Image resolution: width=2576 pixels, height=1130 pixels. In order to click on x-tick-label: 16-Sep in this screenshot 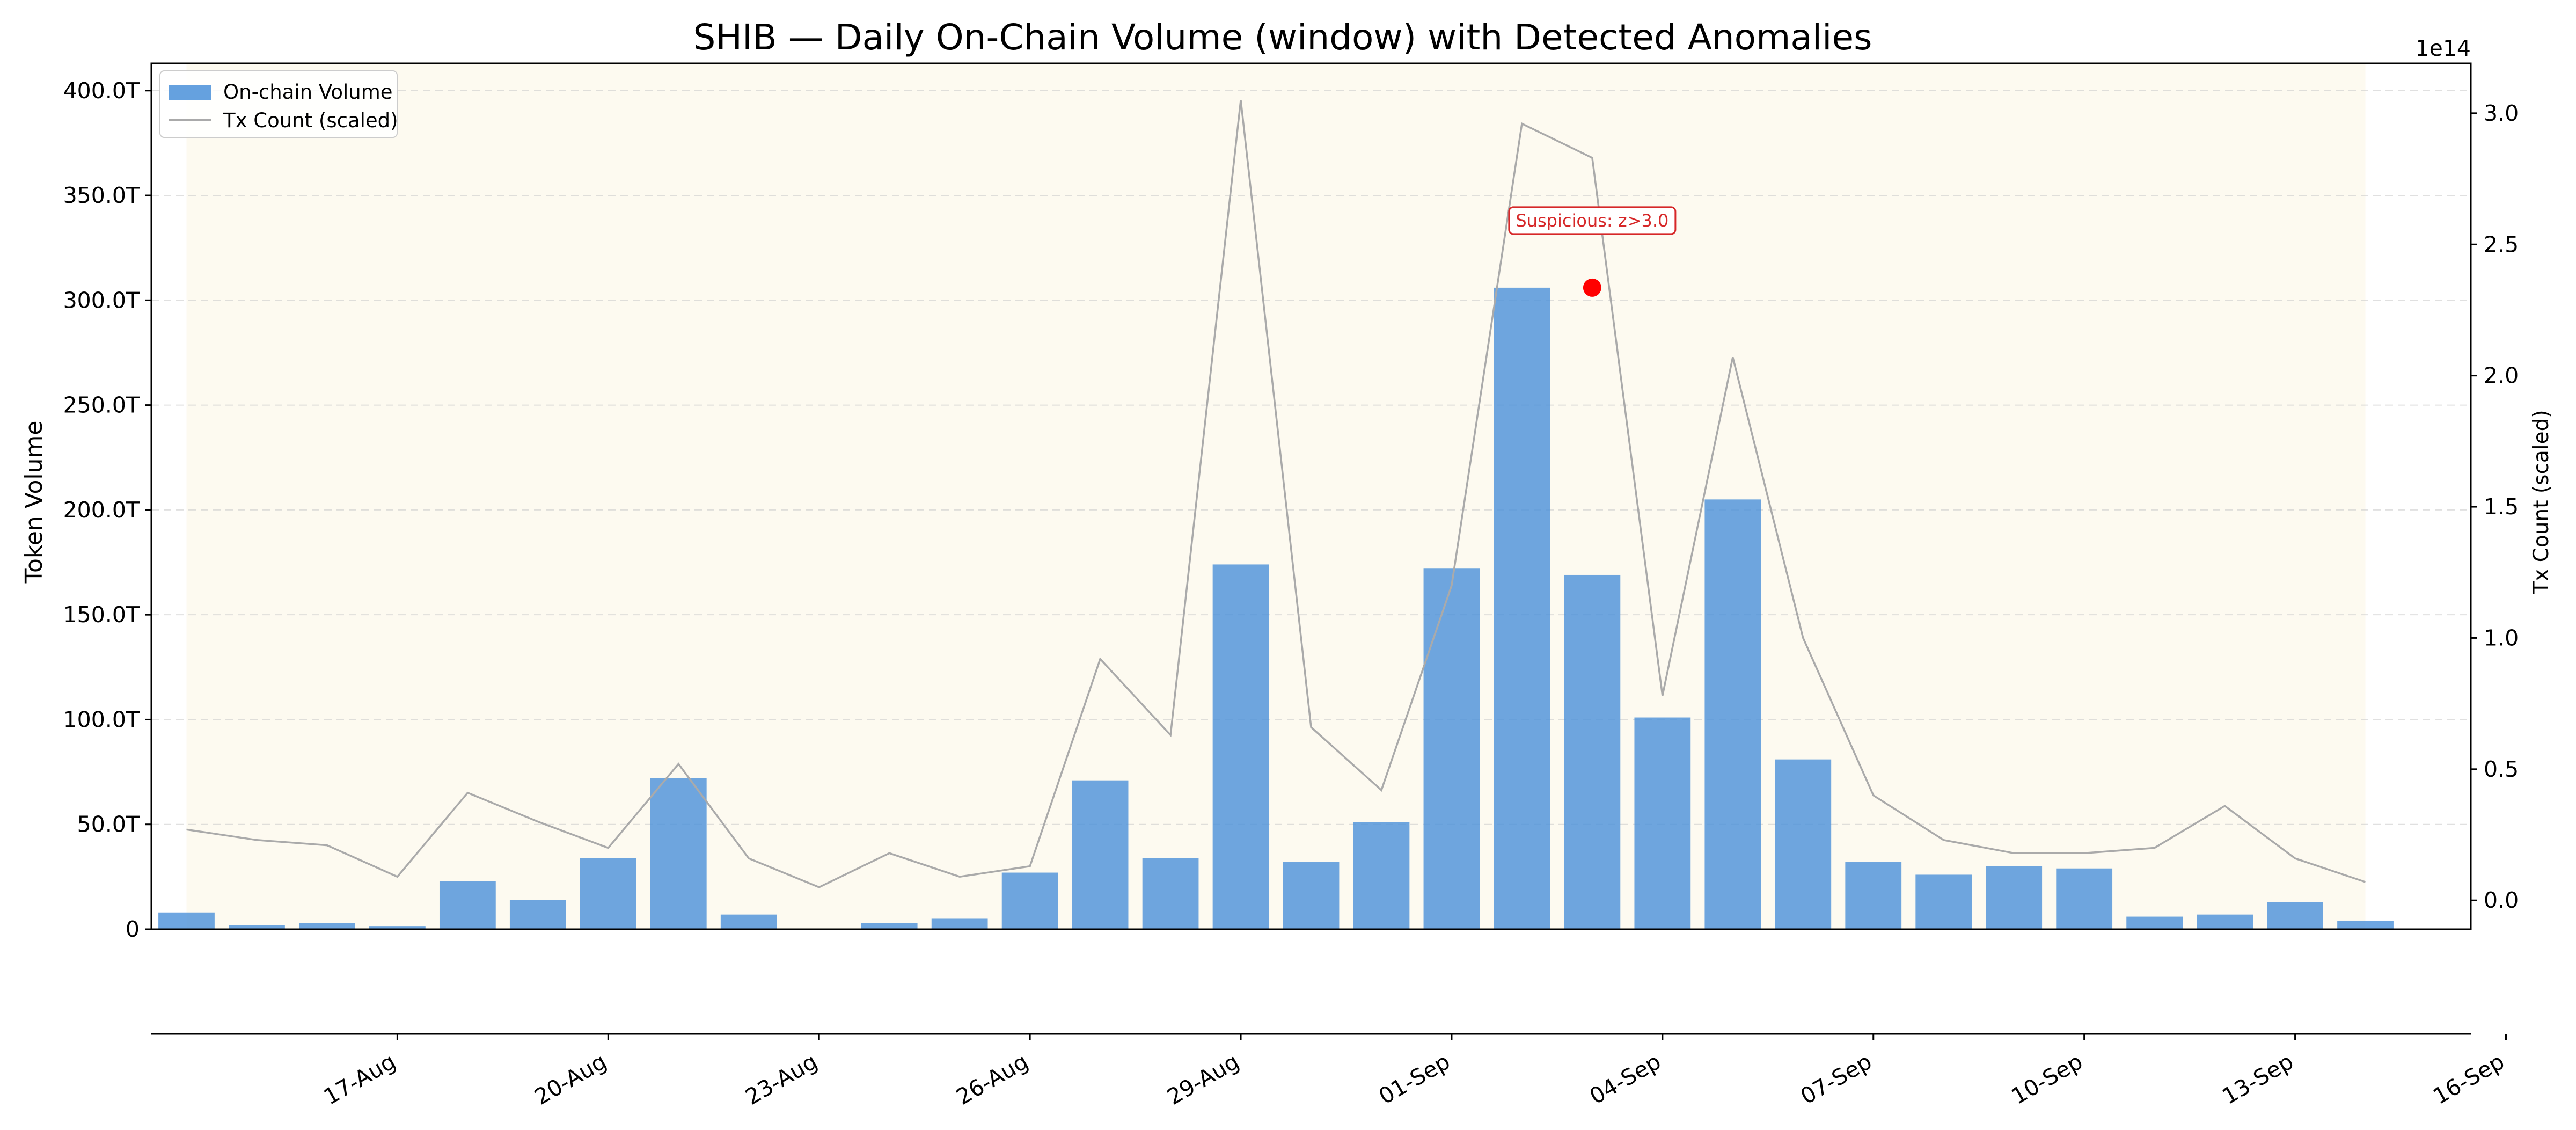, I will do `click(2469, 1079)`.